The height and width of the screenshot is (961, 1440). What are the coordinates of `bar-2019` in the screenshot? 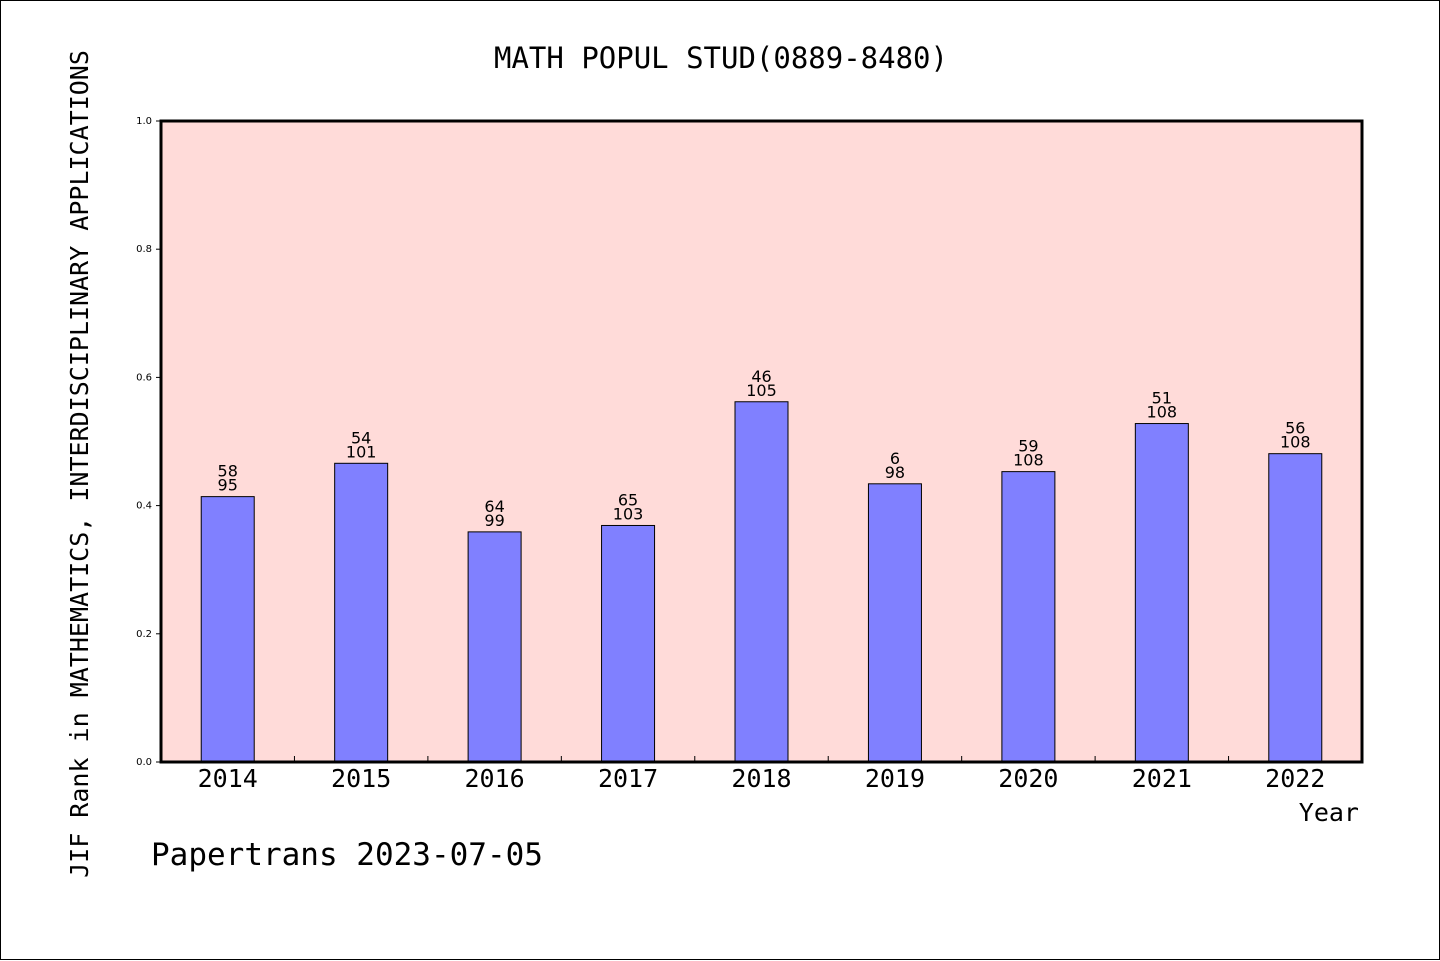 It's located at (894, 623).